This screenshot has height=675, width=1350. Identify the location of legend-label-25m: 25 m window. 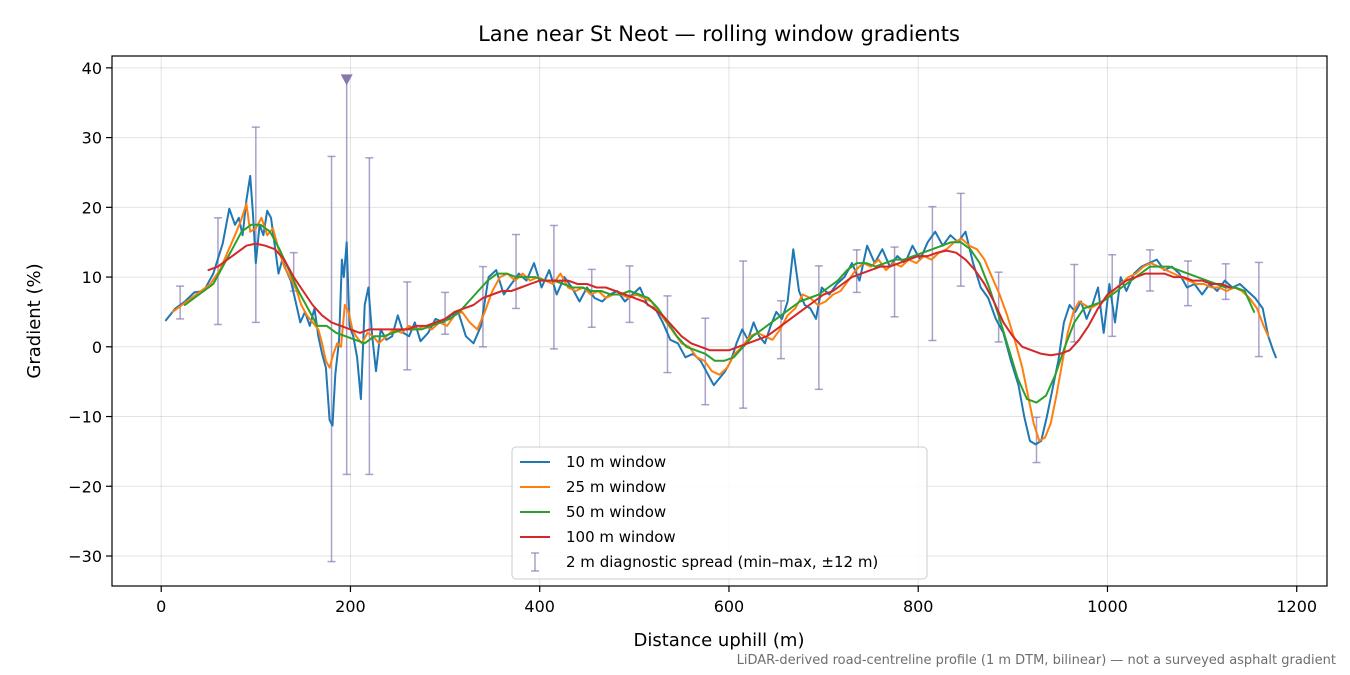
(616, 487).